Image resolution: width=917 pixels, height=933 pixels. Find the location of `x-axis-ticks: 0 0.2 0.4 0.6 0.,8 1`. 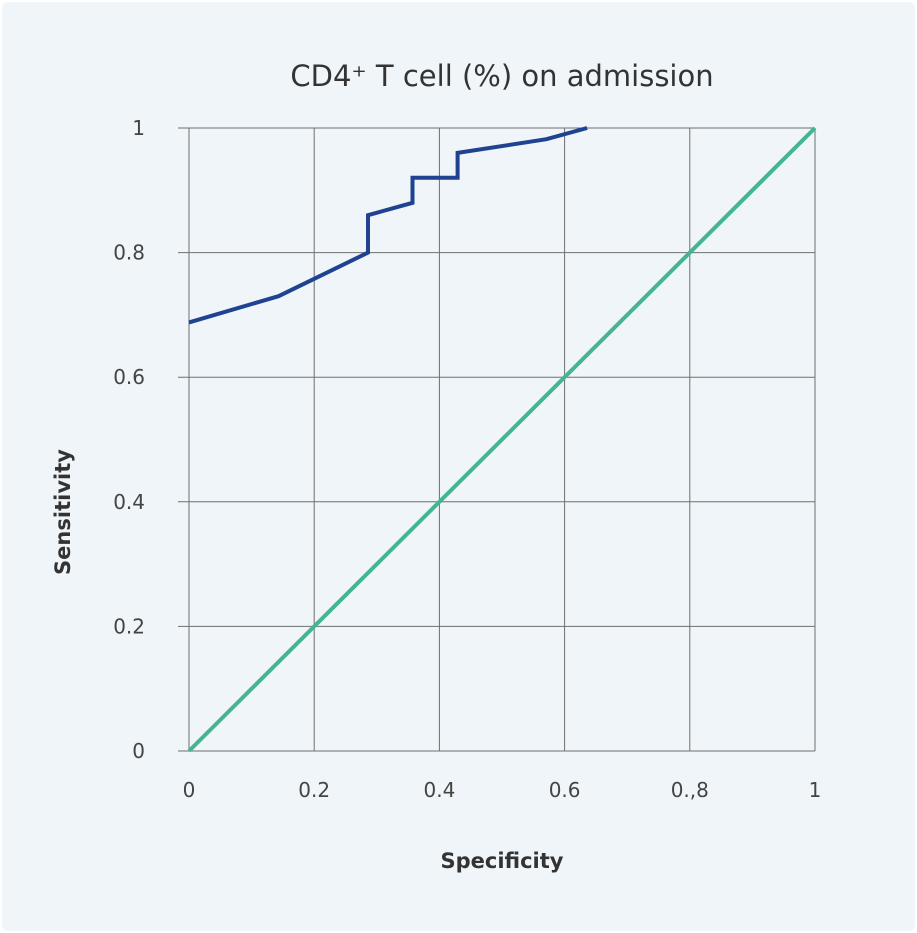

x-axis-ticks: 0 0.2 0.4 0.6 0.,8 1 is located at coordinates (502, 790).